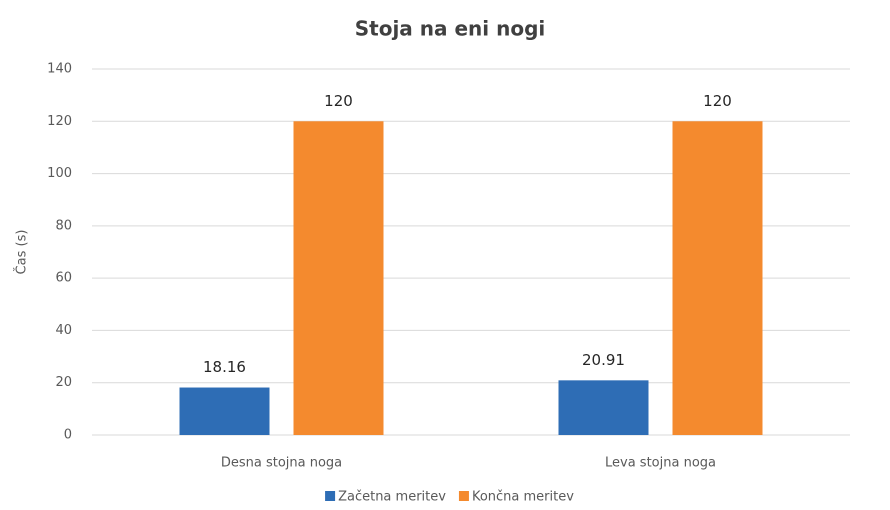  I want to click on data-label: 18.16, so click(224, 367).